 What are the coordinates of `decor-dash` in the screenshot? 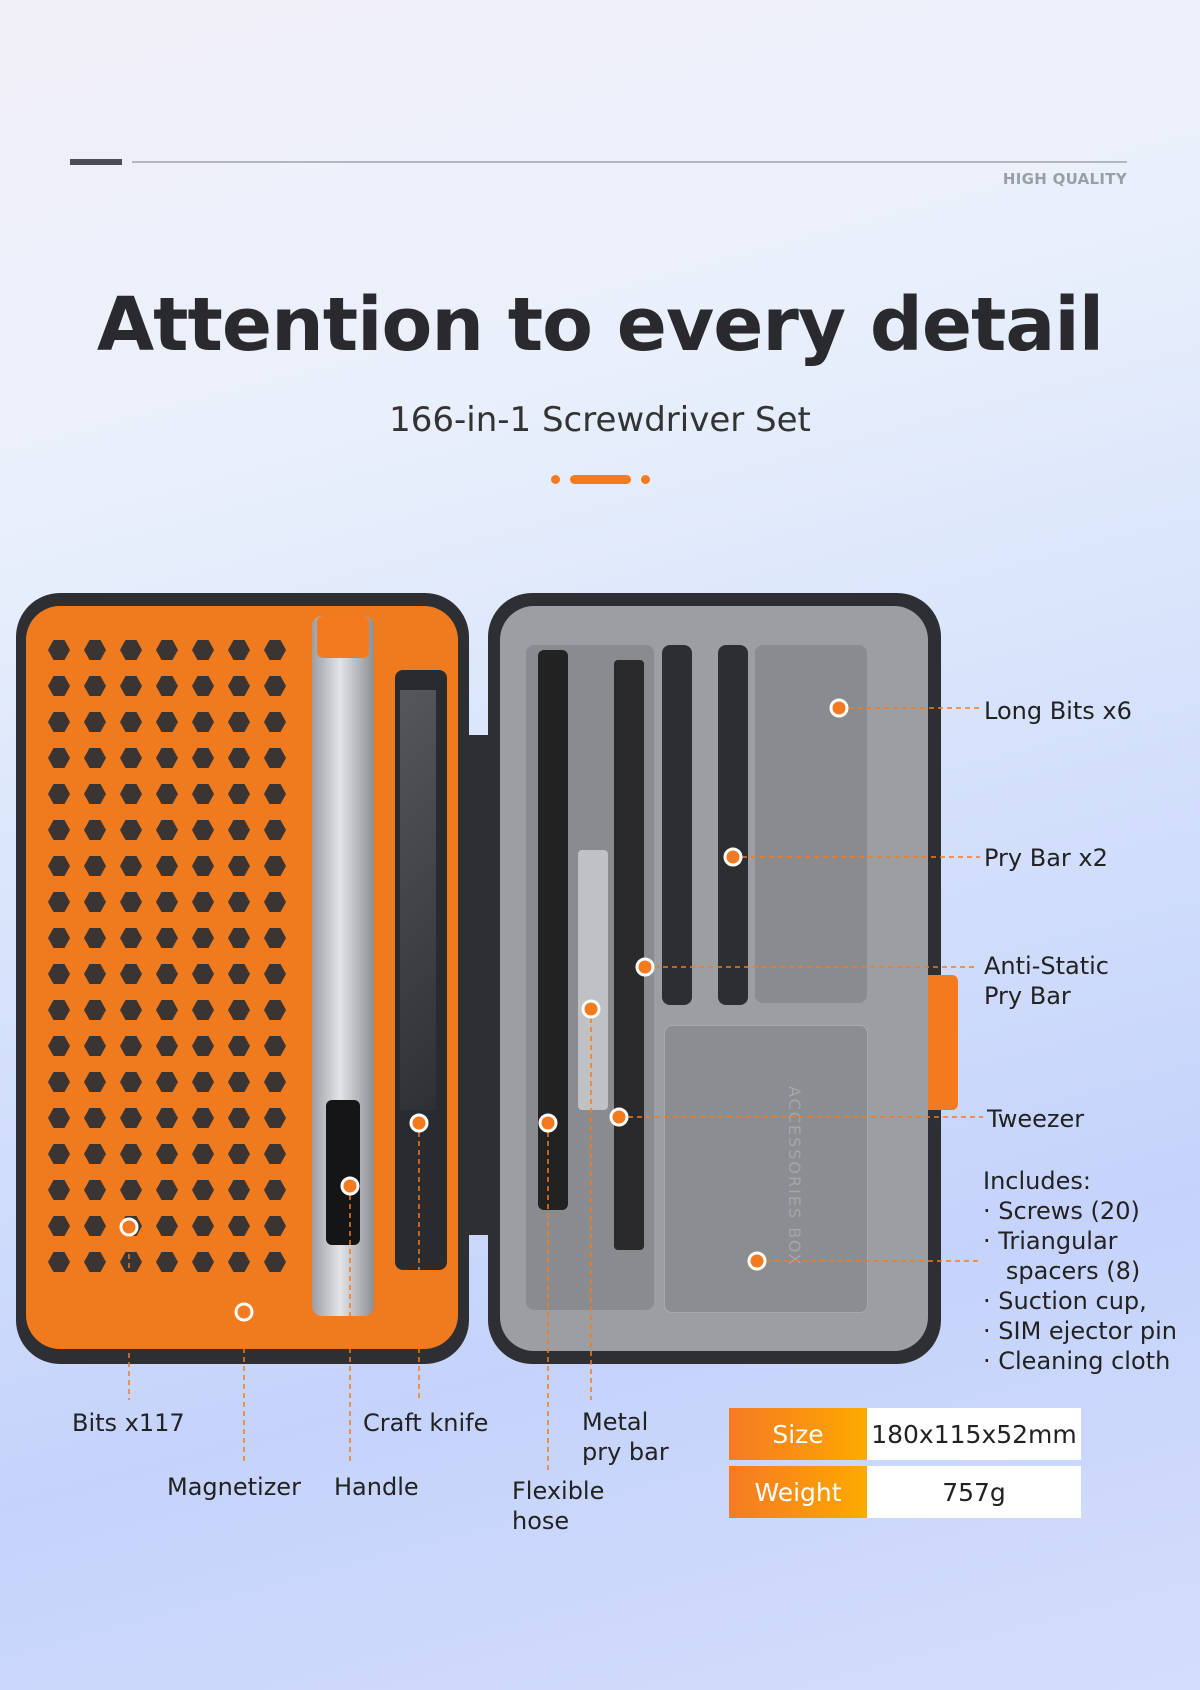 It's located at (600, 479).